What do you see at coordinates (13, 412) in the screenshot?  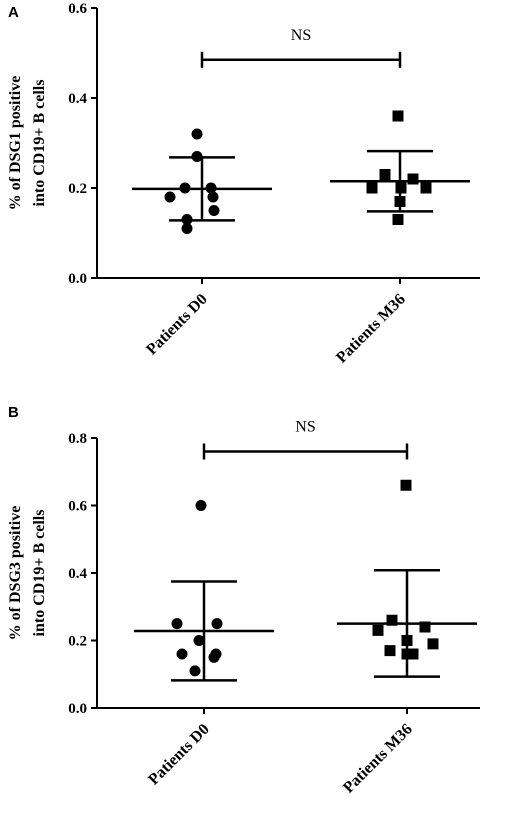 I see `panel-letter: B` at bounding box center [13, 412].